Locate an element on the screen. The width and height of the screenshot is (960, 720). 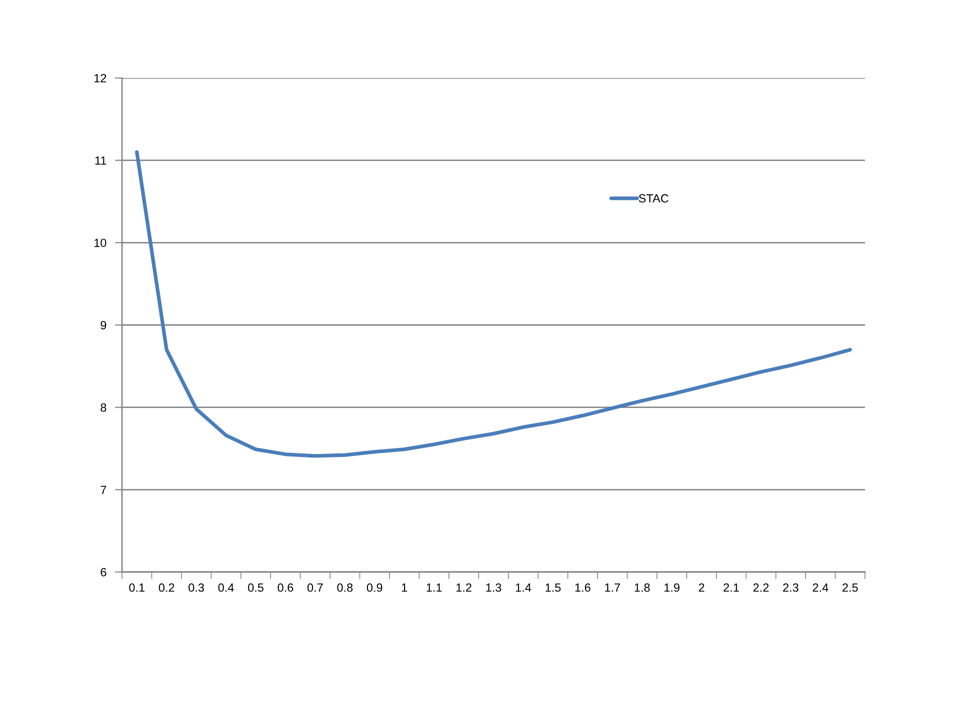
y-tick-label: 7 is located at coordinates (103, 490).